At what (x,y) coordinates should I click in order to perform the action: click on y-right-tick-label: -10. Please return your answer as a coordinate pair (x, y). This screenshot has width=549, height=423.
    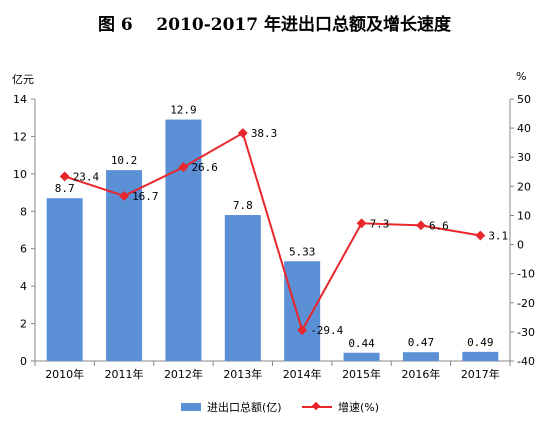
    Looking at the image, I should click on (526, 274).